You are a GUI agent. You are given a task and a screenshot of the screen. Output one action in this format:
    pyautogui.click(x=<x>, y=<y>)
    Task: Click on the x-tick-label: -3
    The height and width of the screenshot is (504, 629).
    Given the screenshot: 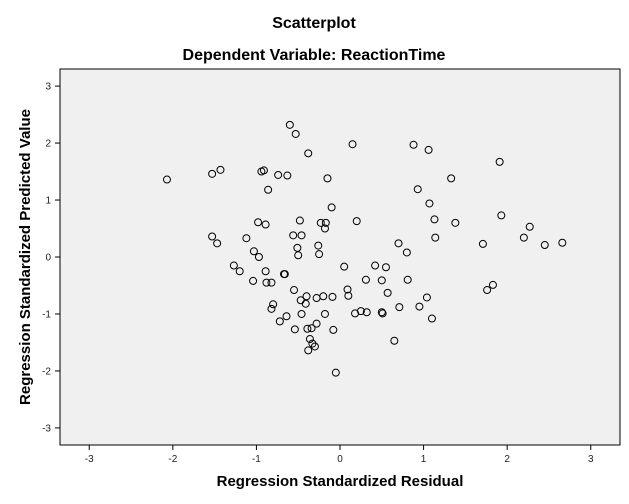 What is the action you would take?
    pyautogui.click(x=89, y=459)
    